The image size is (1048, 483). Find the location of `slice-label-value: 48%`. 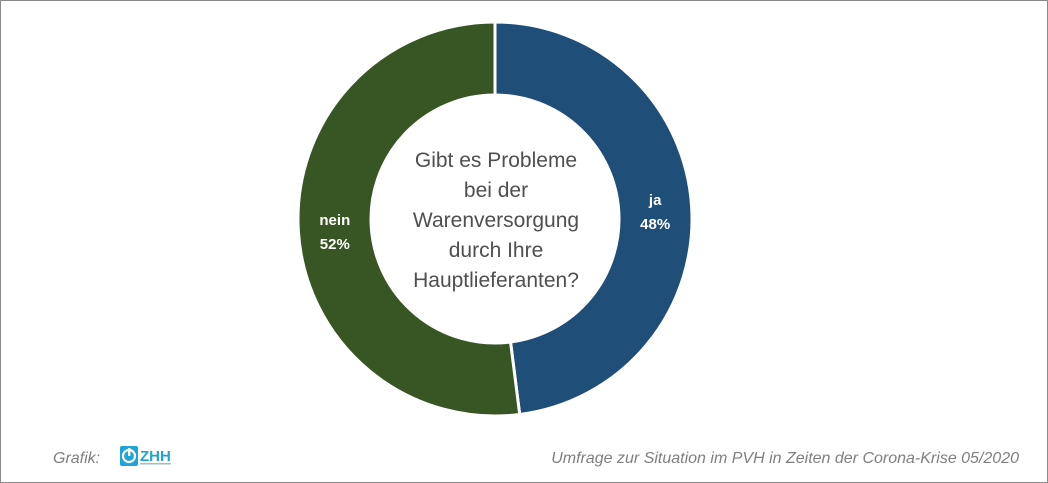

slice-label-value: 48% is located at coordinates (655, 224).